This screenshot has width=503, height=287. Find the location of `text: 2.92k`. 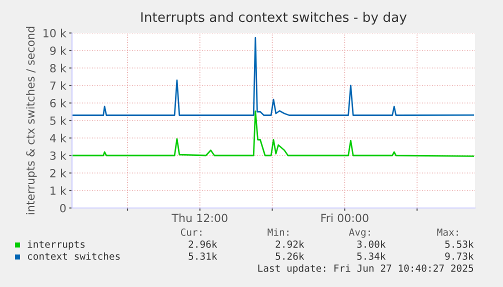

text: 2.92k is located at coordinates (290, 244).